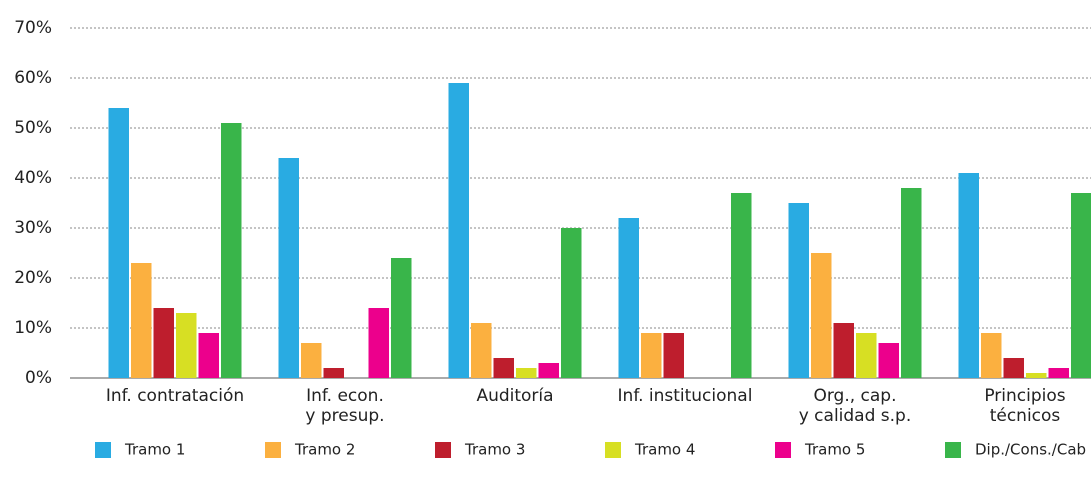 The height and width of the screenshot is (489, 1091). I want to click on y-tick-label: 70%, so click(33, 28).